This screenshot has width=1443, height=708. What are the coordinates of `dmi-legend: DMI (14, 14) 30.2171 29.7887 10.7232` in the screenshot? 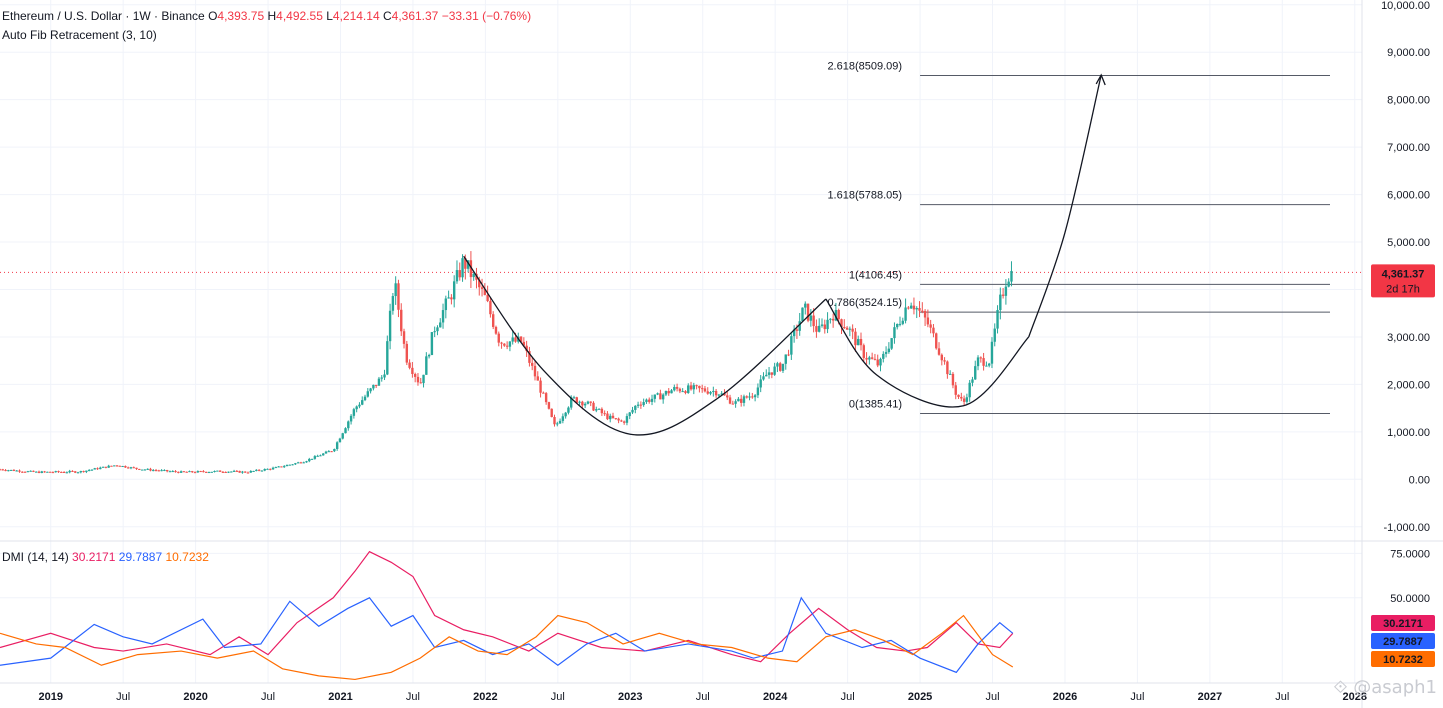 It's located at (105, 557).